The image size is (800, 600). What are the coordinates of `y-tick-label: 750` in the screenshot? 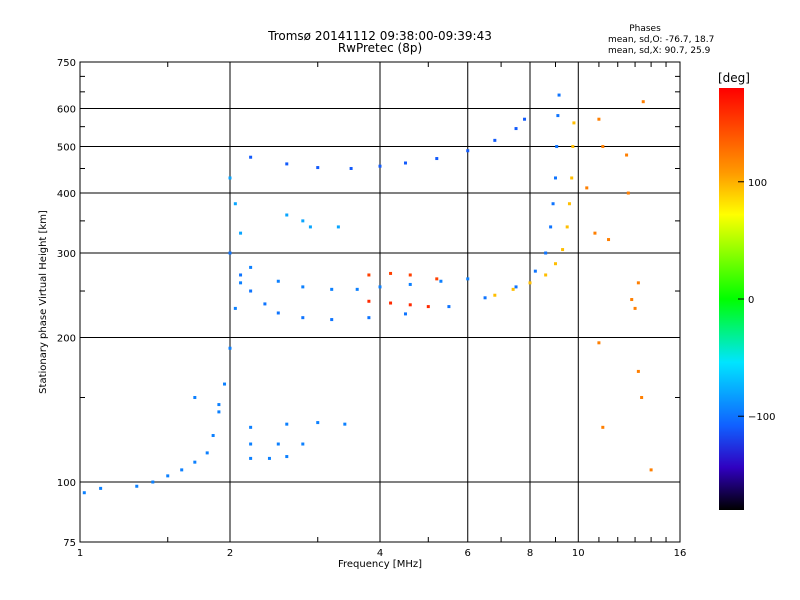 It's located at (66, 63).